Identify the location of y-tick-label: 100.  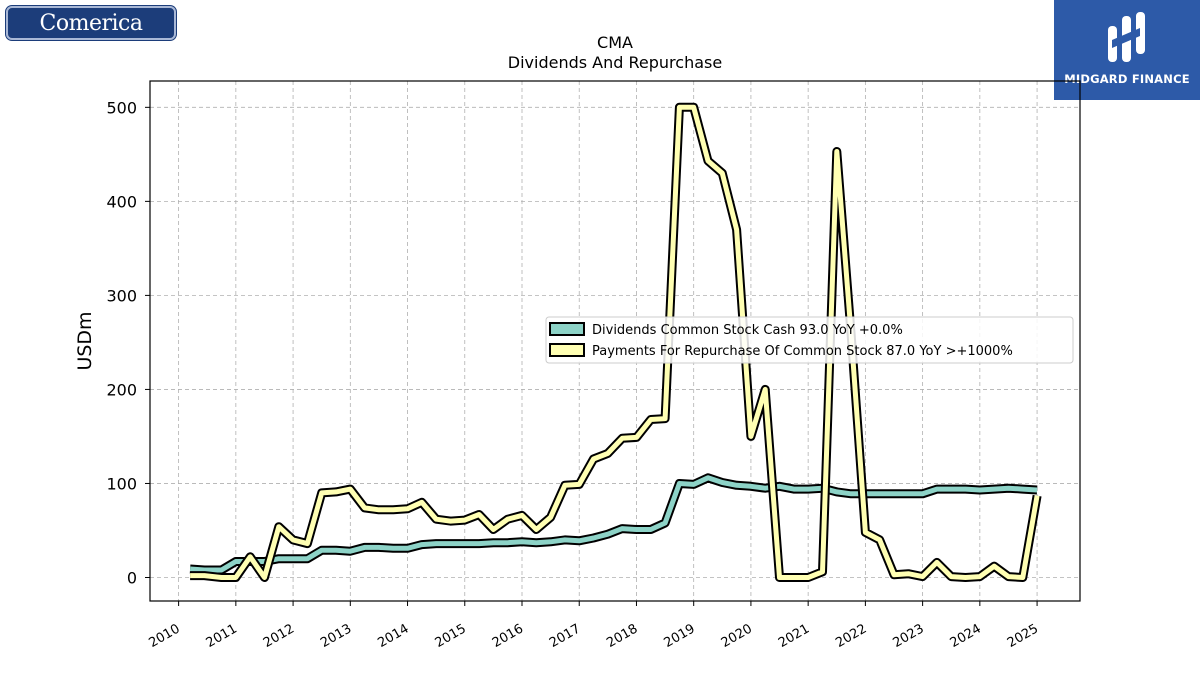
(121, 483).